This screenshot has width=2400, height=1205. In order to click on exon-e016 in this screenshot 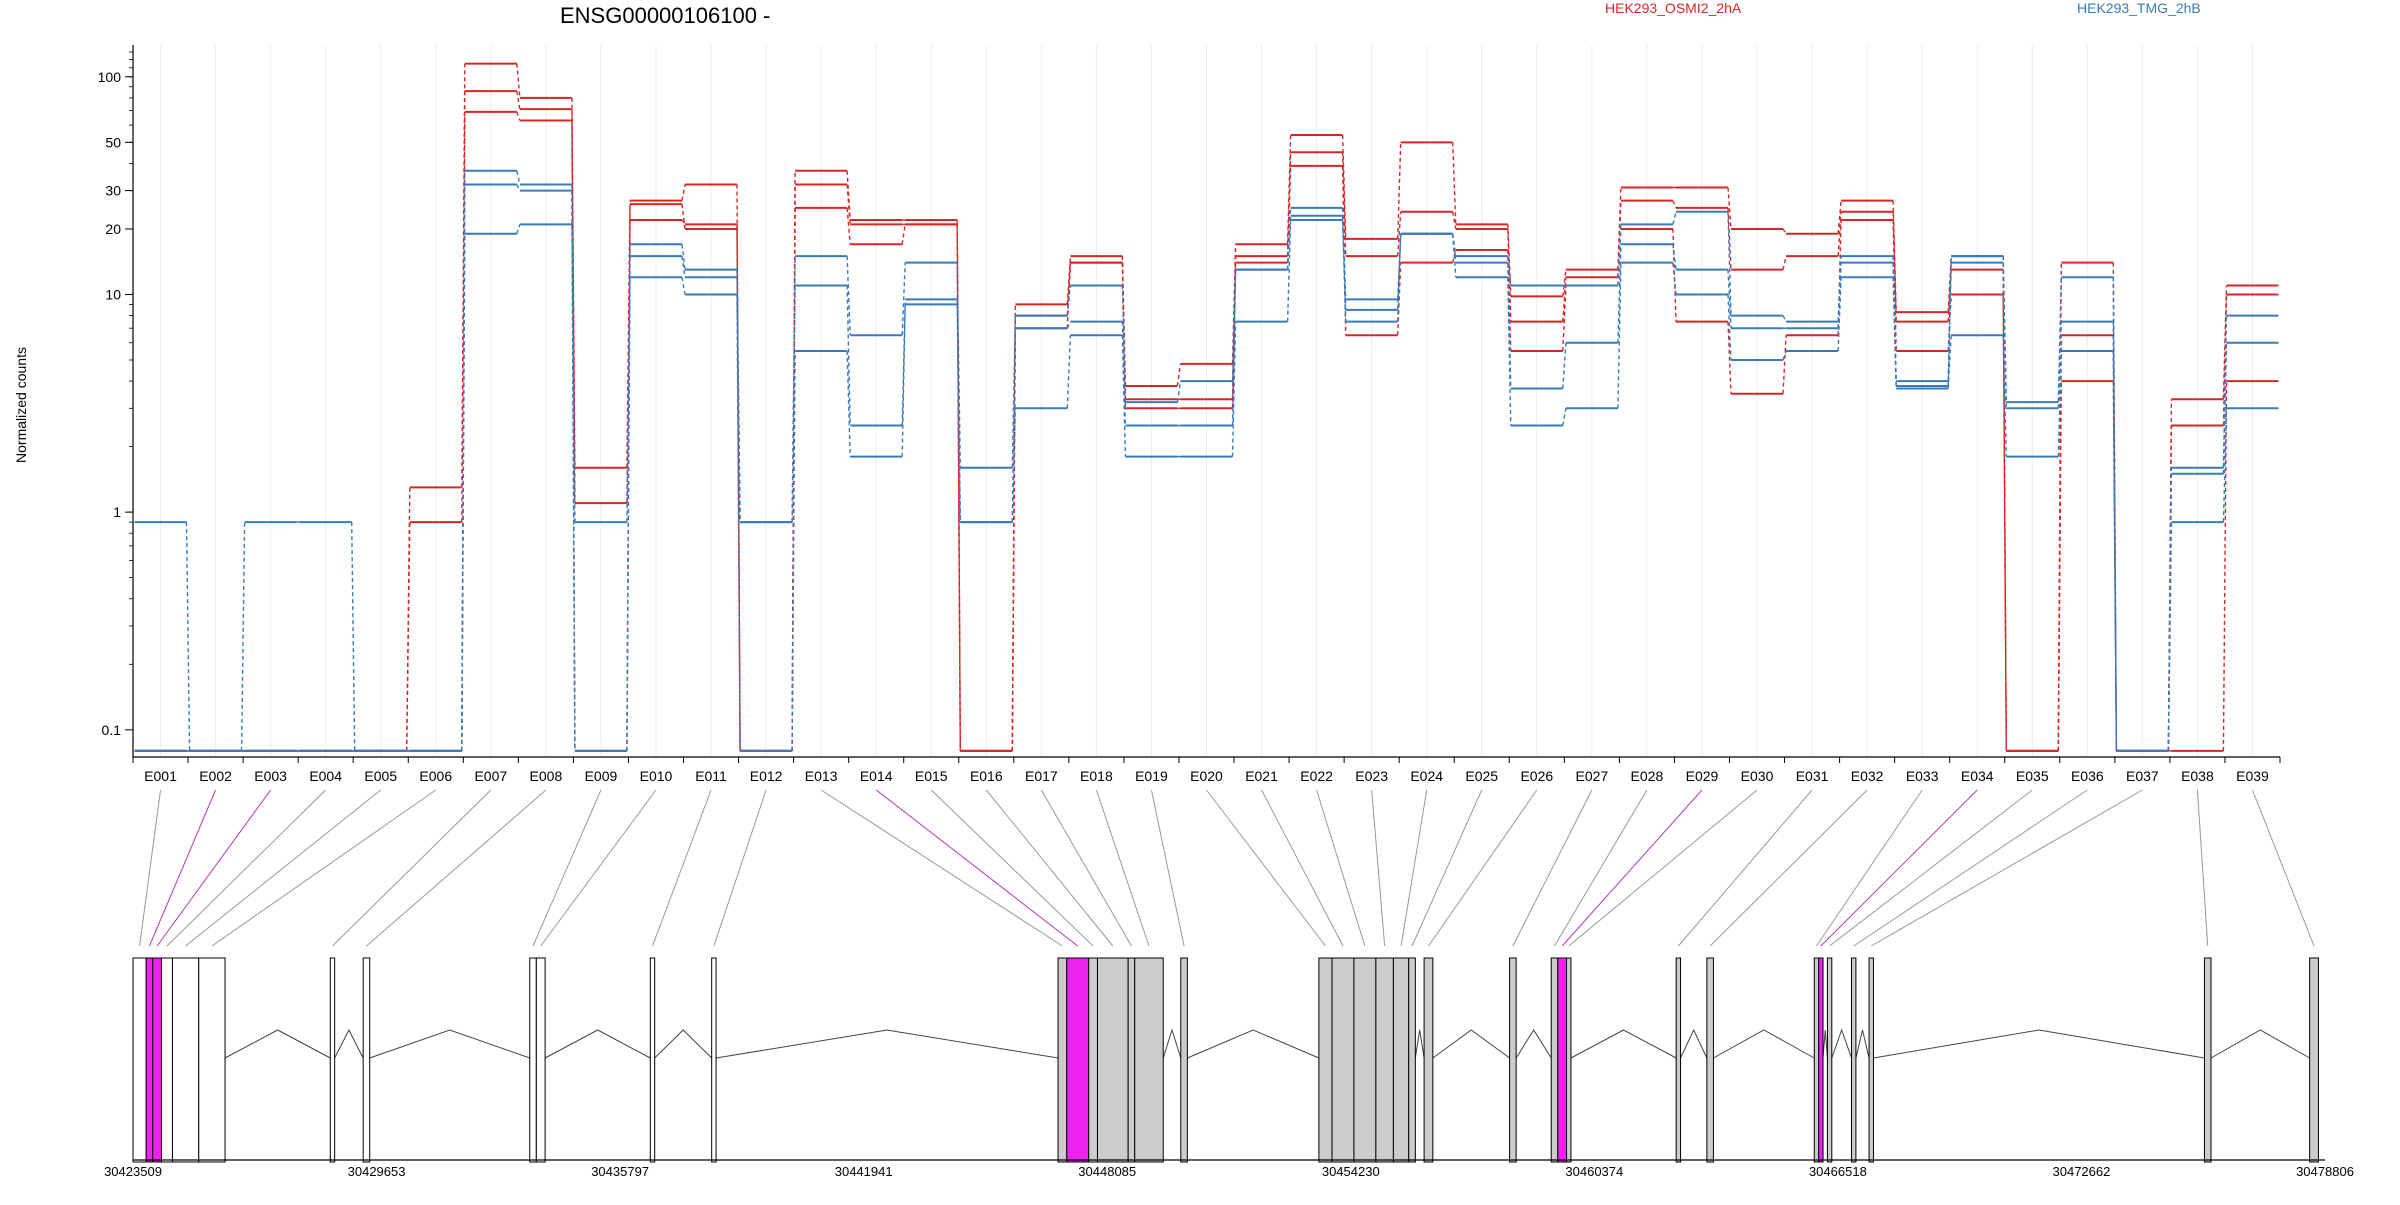, I will do `click(1112, 1060)`.